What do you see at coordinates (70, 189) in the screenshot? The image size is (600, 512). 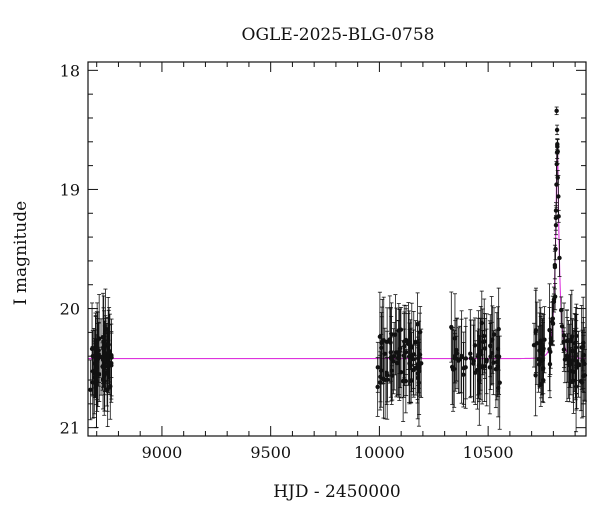 I see `y-tick-label: 19` at bounding box center [70, 189].